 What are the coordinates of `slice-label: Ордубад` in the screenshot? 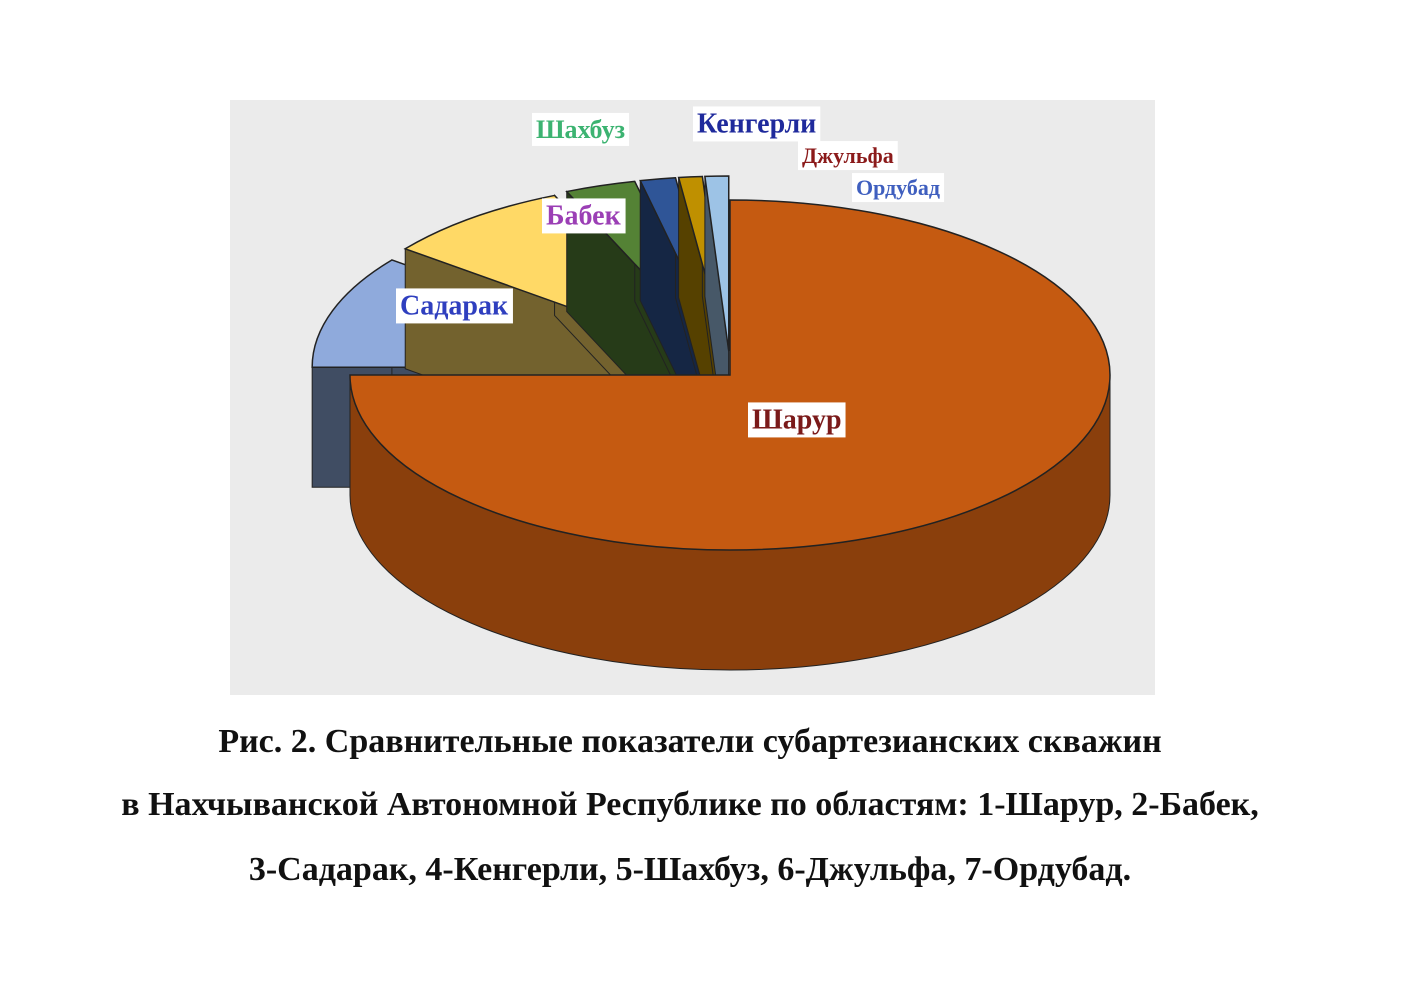 It's located at (898, 187).